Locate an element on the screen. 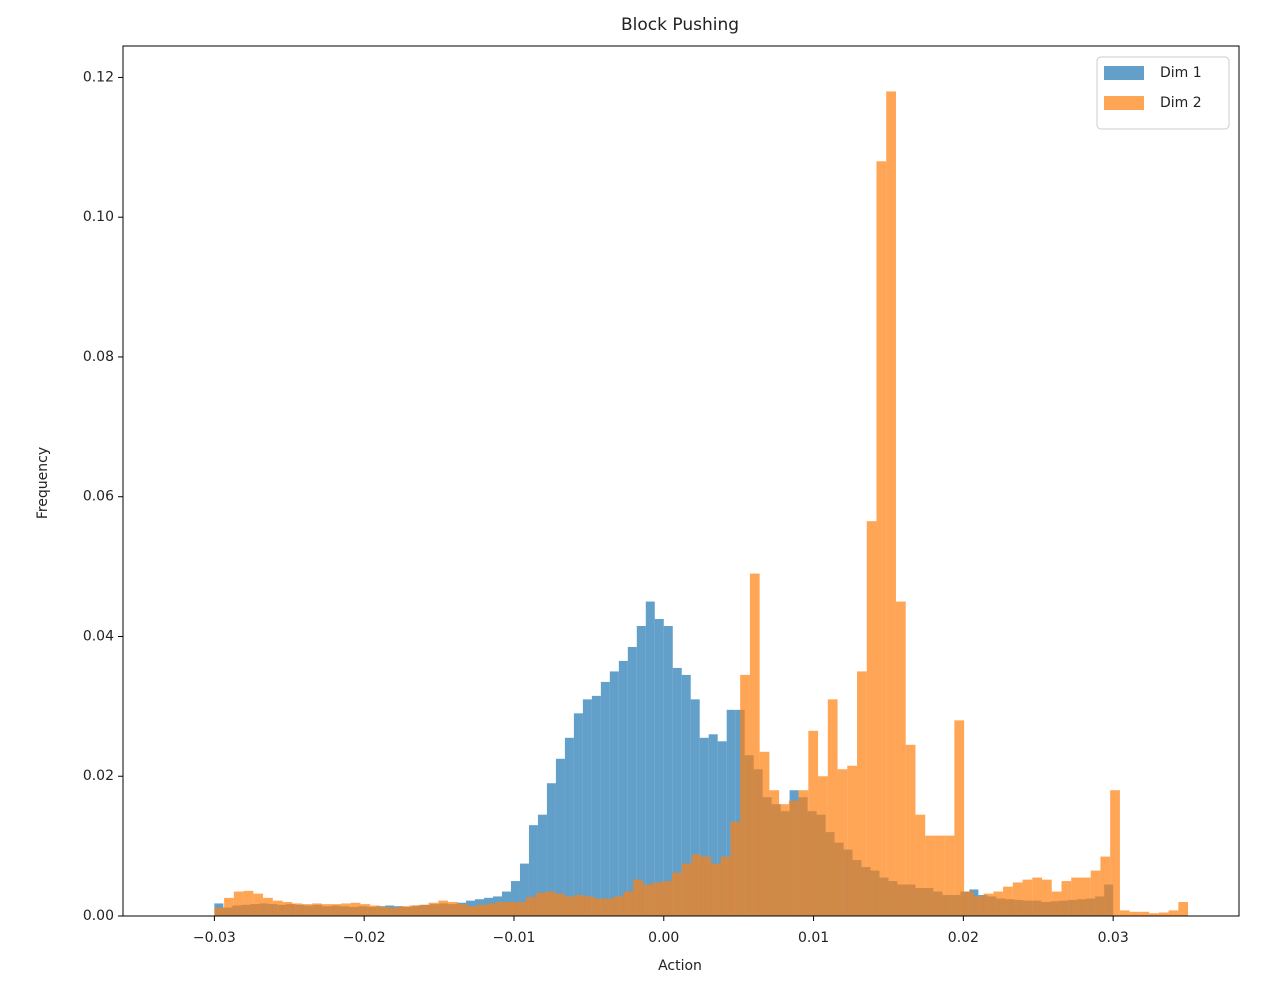 This screenshot has width=1264, height=992. x-tick-label: −0.02 is located at coordinates (364, 938).